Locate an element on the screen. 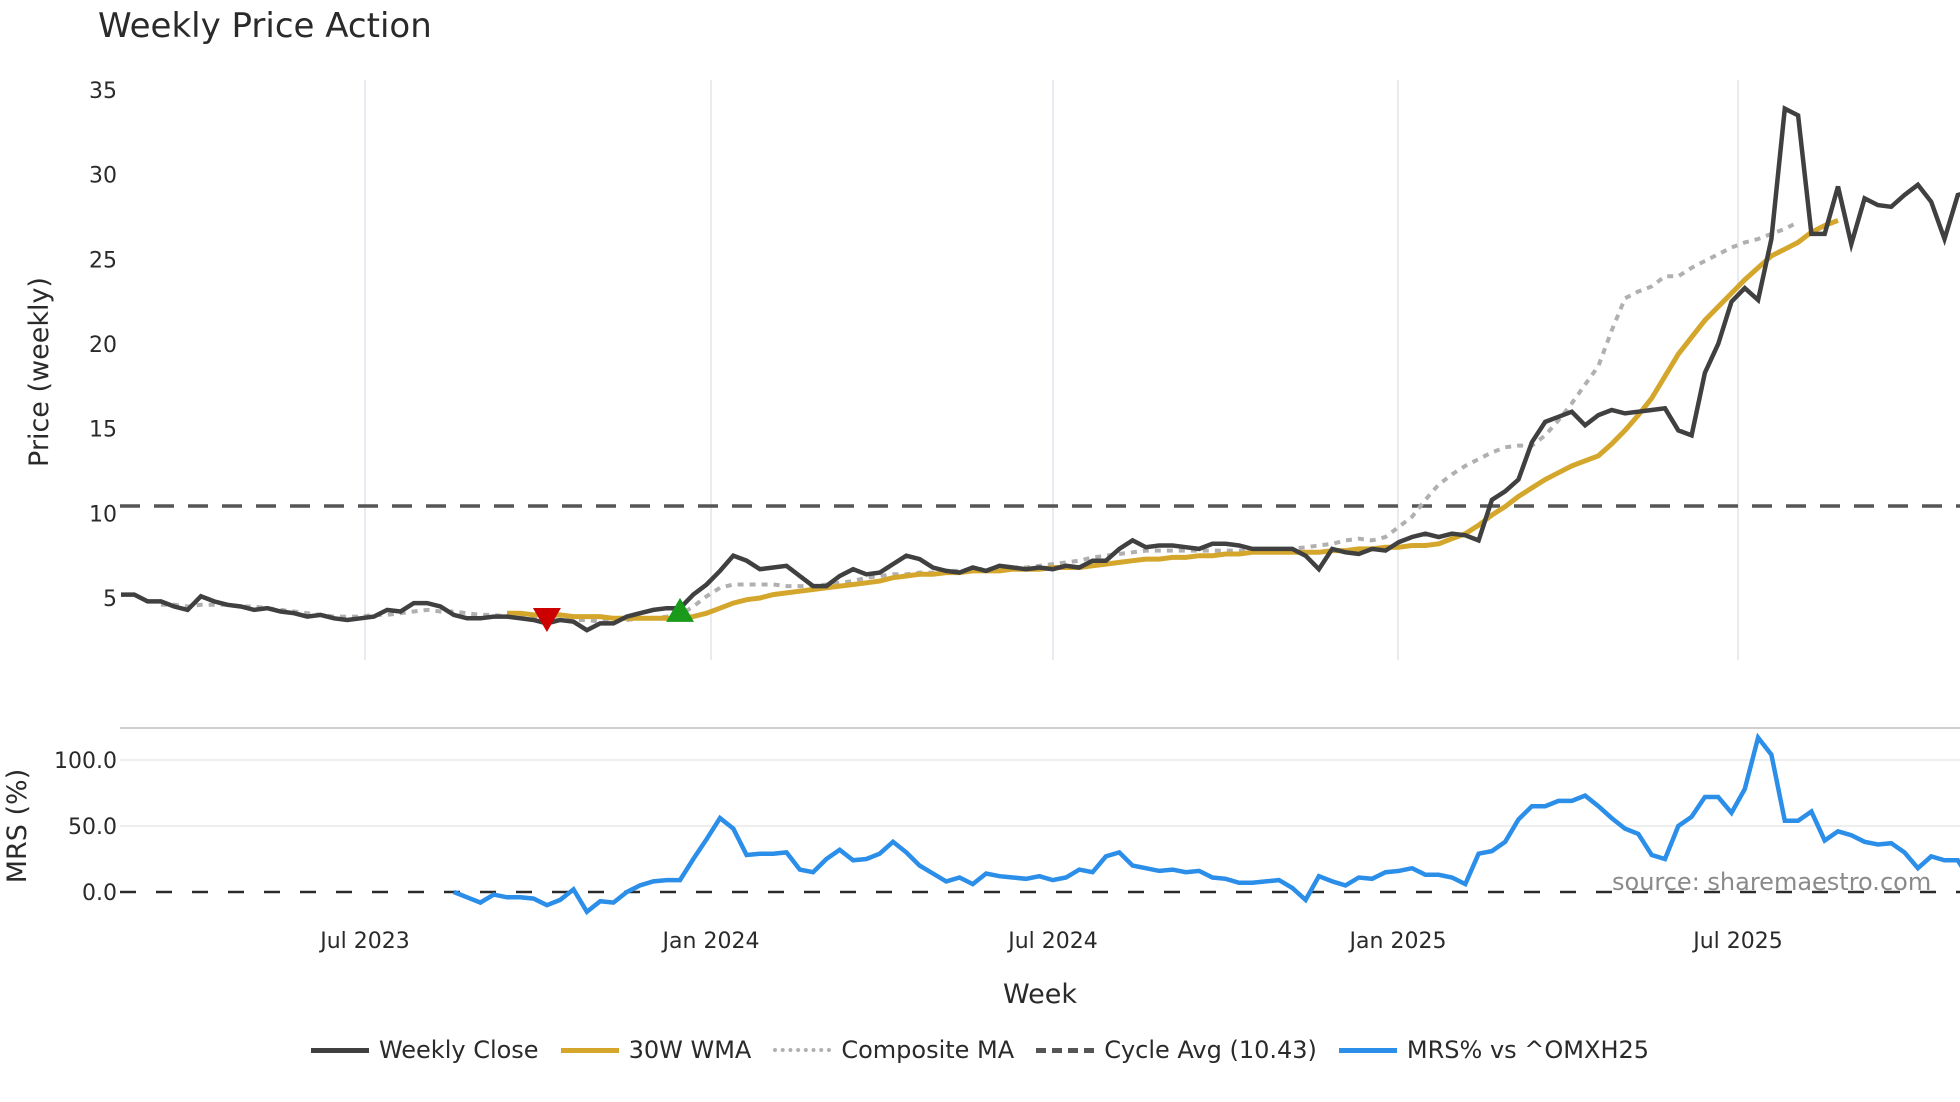  mrs-y-tick: 100.0 is located at coordinates (85, 761).